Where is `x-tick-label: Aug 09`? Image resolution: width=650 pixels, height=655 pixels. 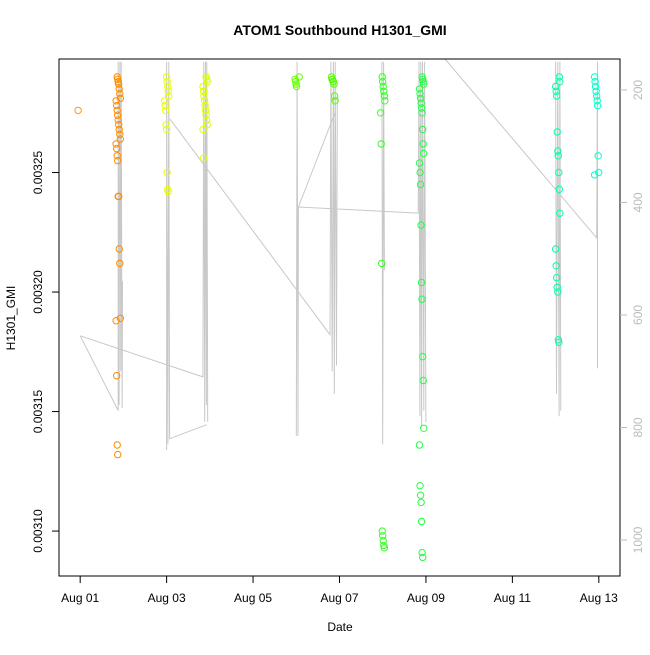 x-tick-label: Aug 09 is located at coordinates (426, 598).